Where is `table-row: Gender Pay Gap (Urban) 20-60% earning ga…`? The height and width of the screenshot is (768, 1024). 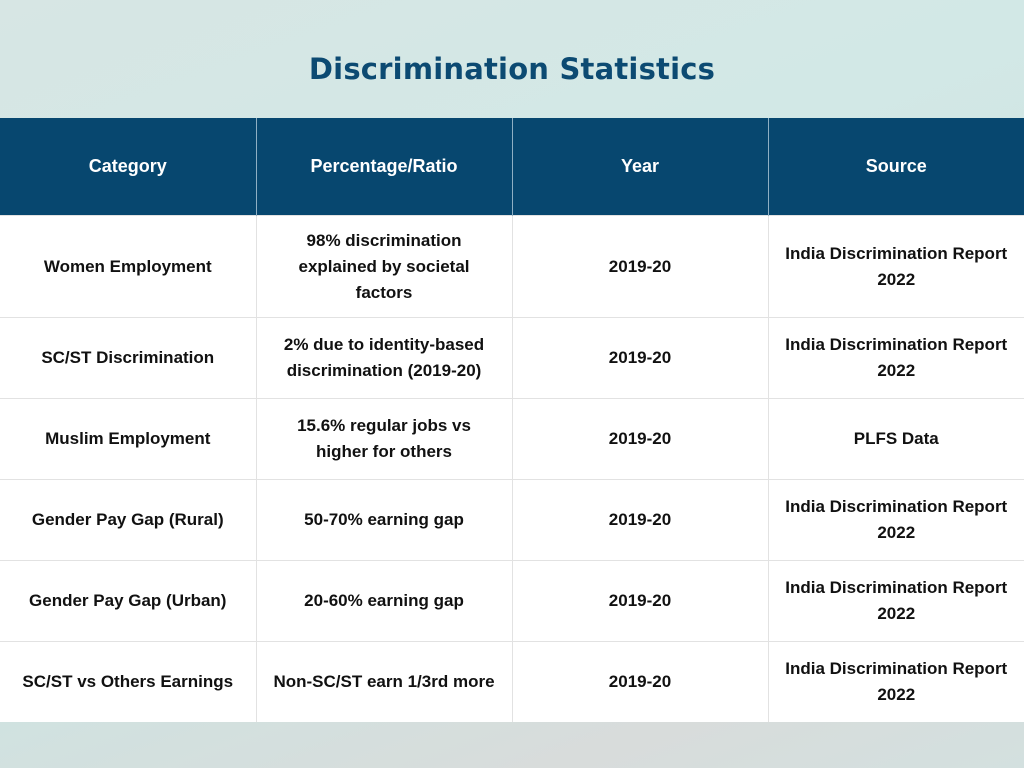
table-row: Gender Pay Gap (Urban) 20-60% earning ga… is located at coordinates (512, 601).